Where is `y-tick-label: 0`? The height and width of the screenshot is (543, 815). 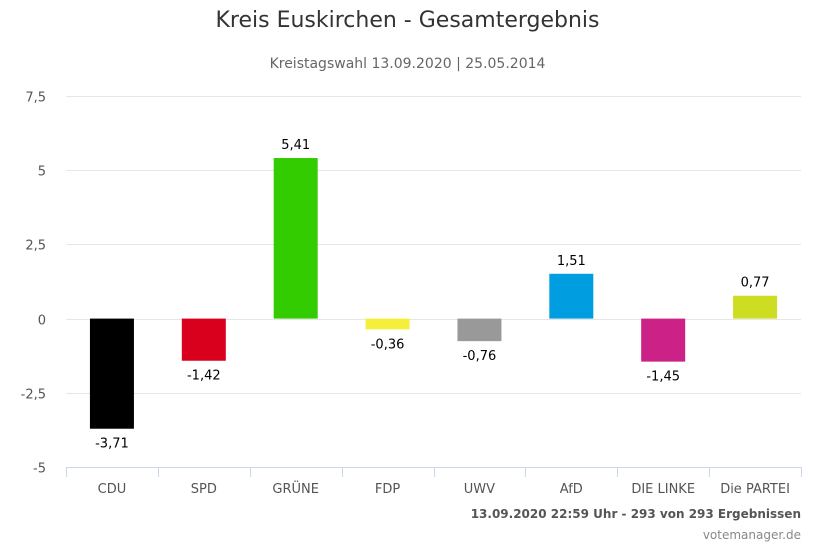
y-tick-label: 0 is located at coordinates (42, 321).